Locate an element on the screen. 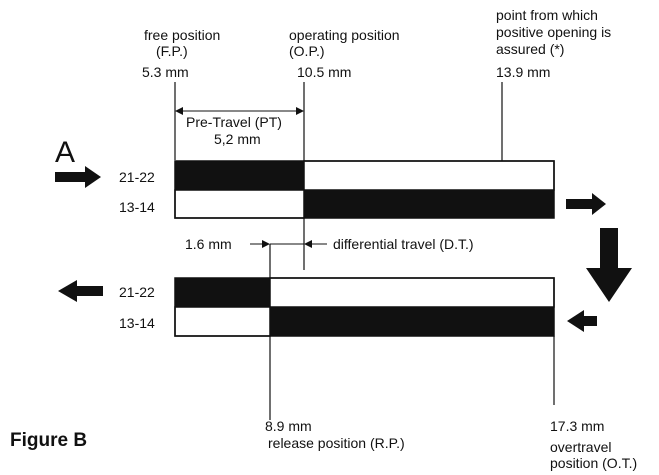  bottom-row1-closed is located at coordinates (222, 292).